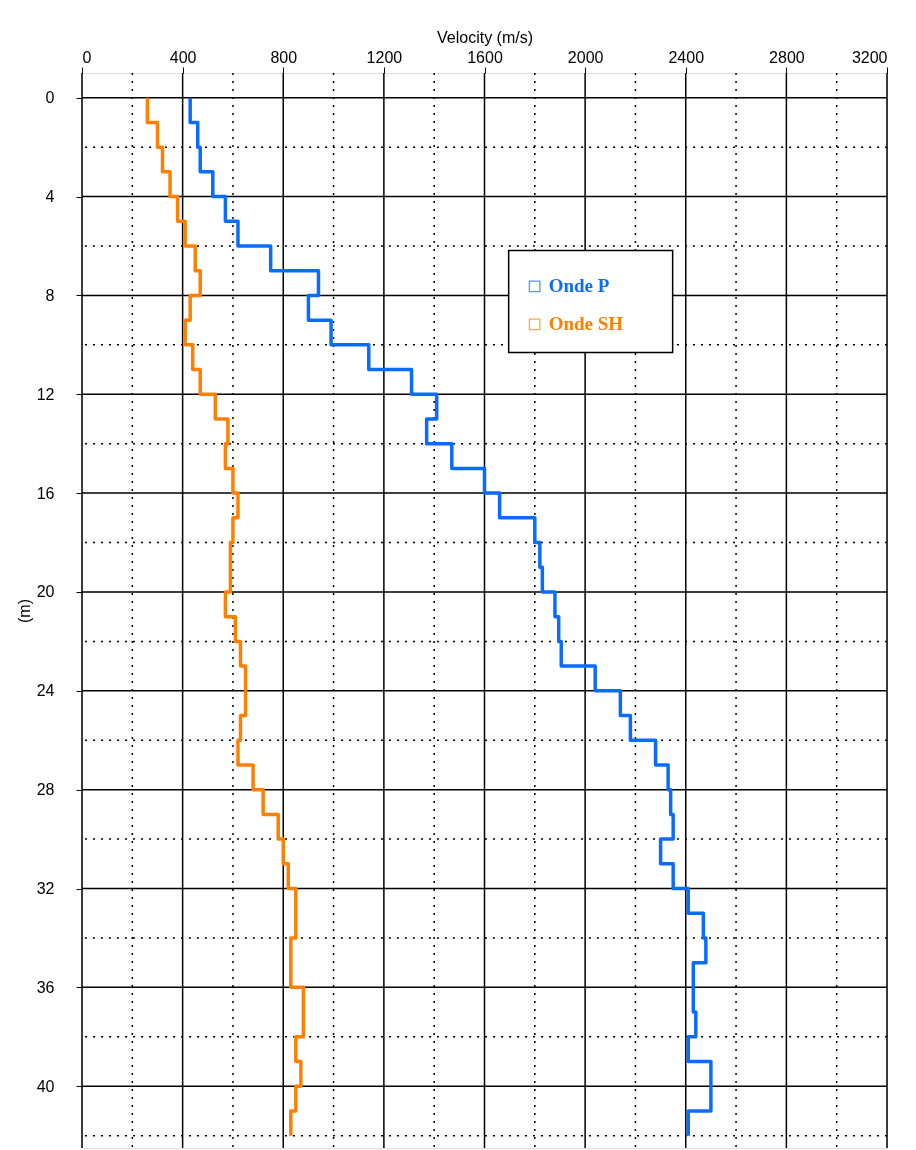 This screenshot has height=1150, width=916. I want to click on y-tick-label: 28, so click(45, 790).